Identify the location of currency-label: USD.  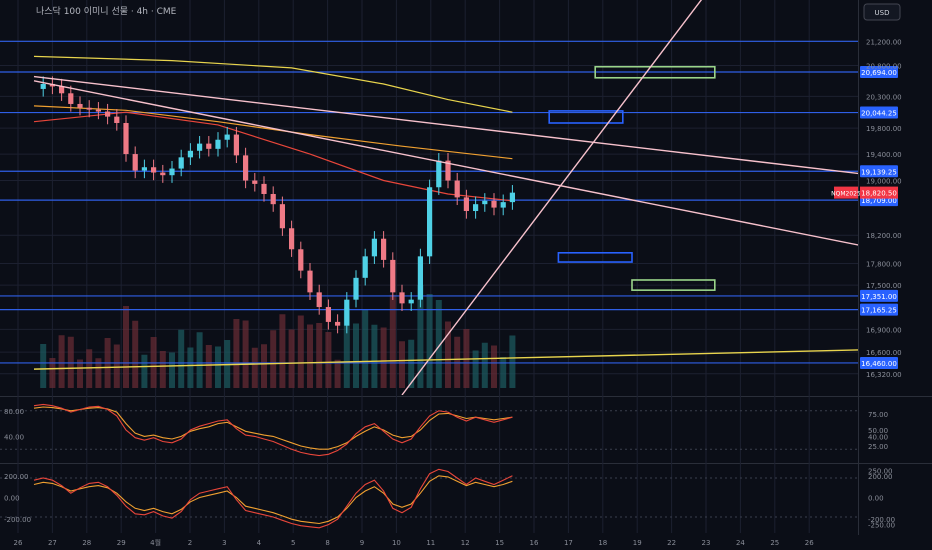
(882, 13).